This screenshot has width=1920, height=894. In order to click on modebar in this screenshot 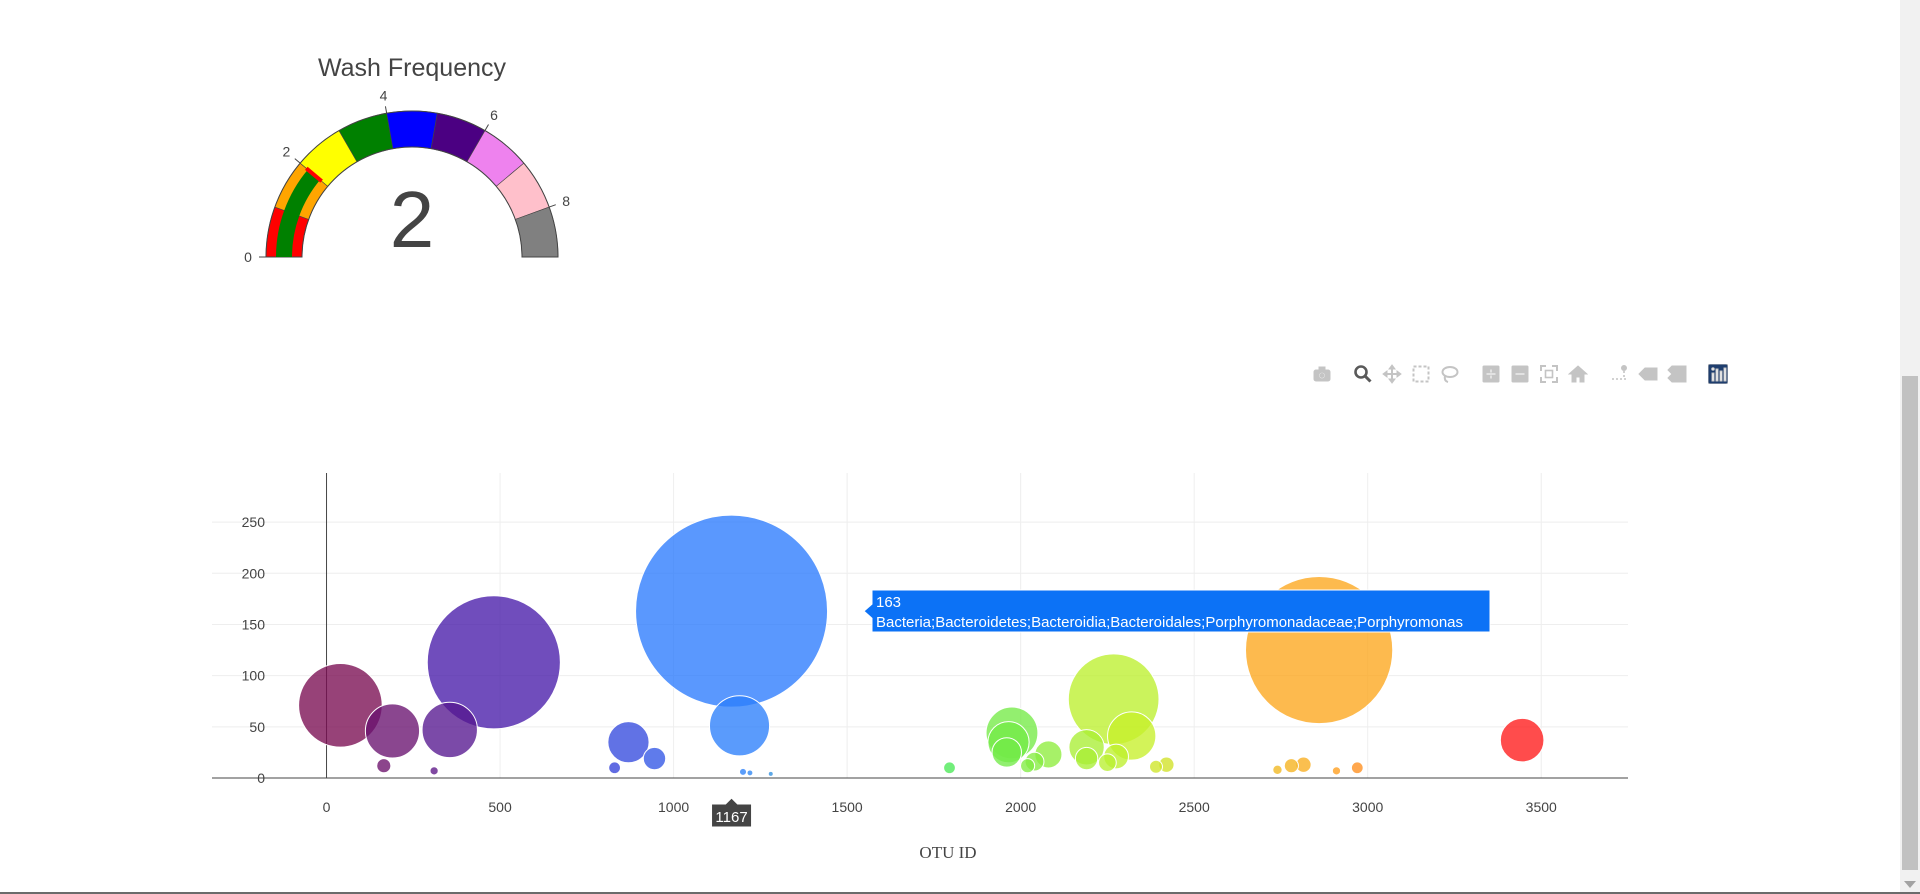, I will do `click(1528, 374)`.